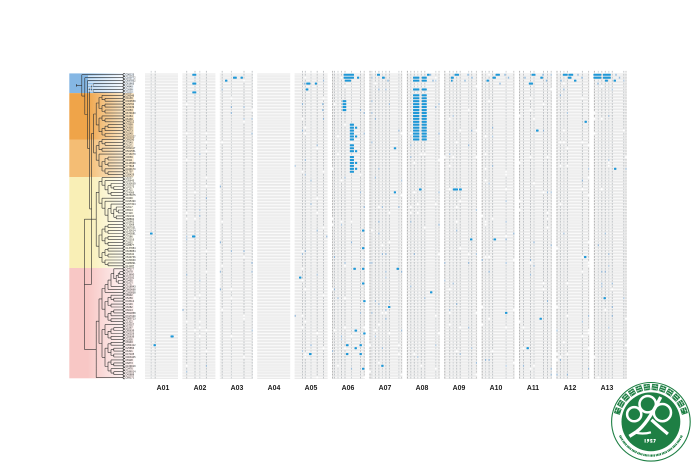 The height and width of the screenshot is (467, 700). Describe the element at coordinates (422, 388) in the screenshot. I see `svg-text: A08` at that location.